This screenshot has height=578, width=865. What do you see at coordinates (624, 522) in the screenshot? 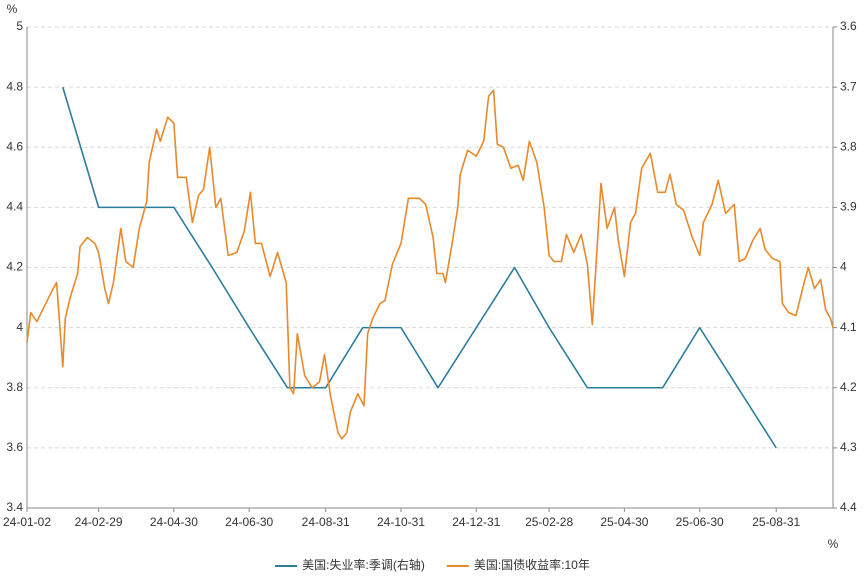
I see `x-tick-label: 25-04-30` at bounding box center [624, 522].